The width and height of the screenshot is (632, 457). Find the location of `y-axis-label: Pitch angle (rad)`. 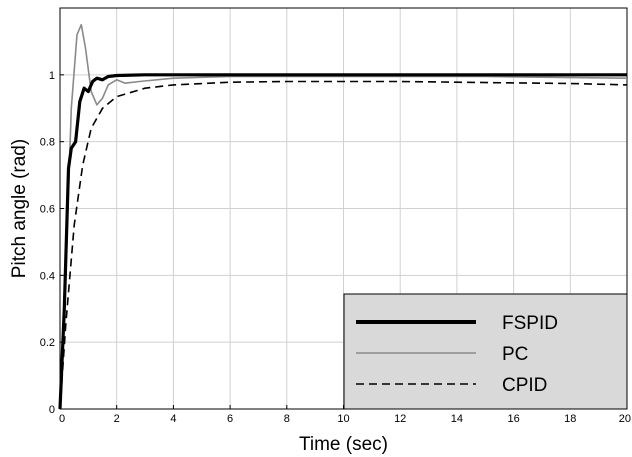

y-axis-label: Pitch angle (rad) is located at coordinates (19, 208).